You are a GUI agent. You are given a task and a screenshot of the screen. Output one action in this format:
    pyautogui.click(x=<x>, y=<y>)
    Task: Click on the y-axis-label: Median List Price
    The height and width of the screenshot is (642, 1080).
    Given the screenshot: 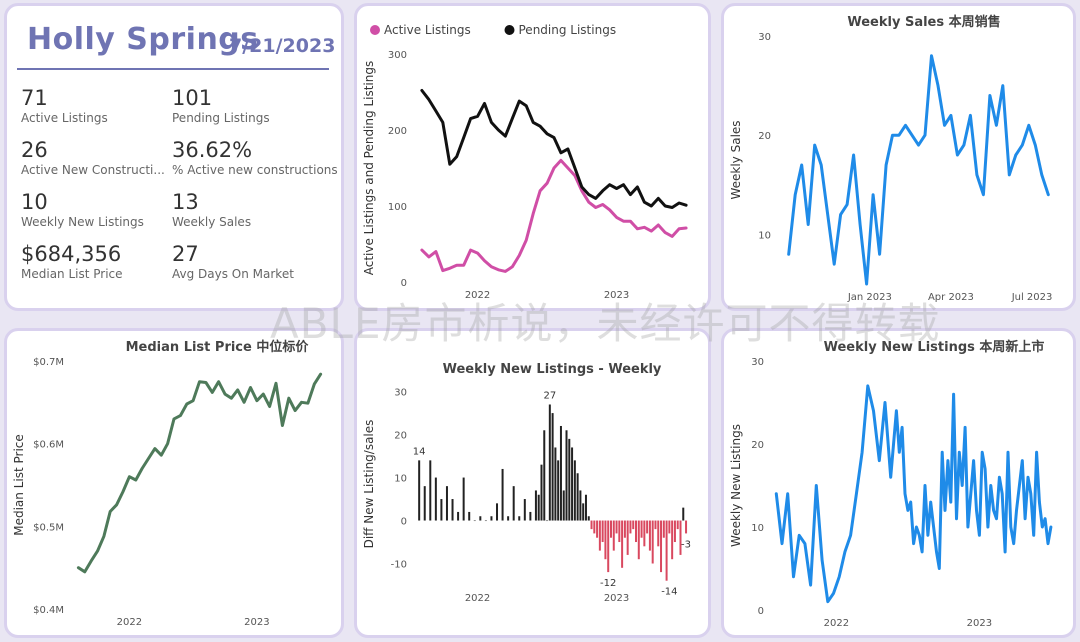 What is the action you would take?
    pyautogui.click(x=19, y=485)
    